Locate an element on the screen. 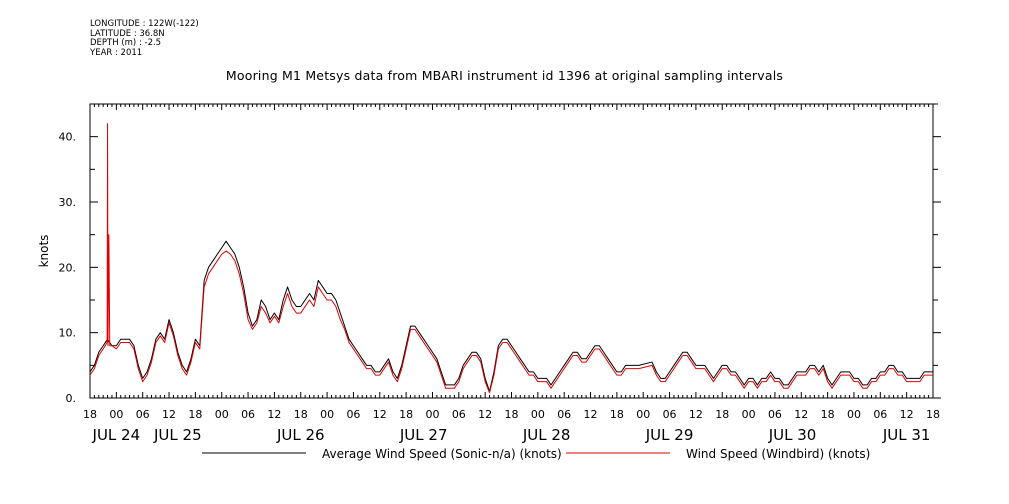  y-tick-label: 10. is located at coordinates (68, 333).